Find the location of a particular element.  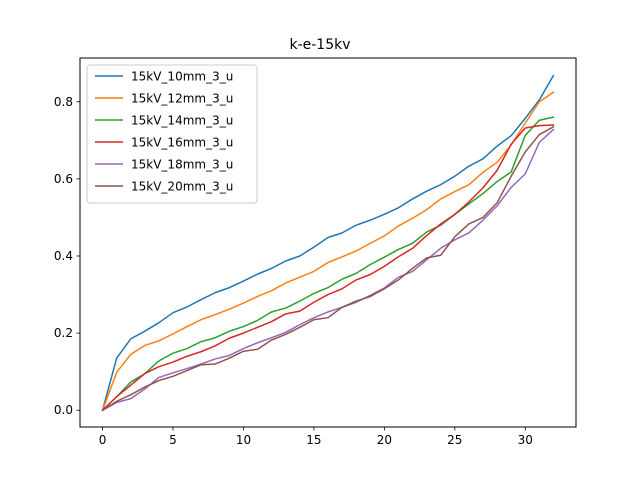

legend-label: 15kV_20mm_3_u is located at coordinates (182, 187).